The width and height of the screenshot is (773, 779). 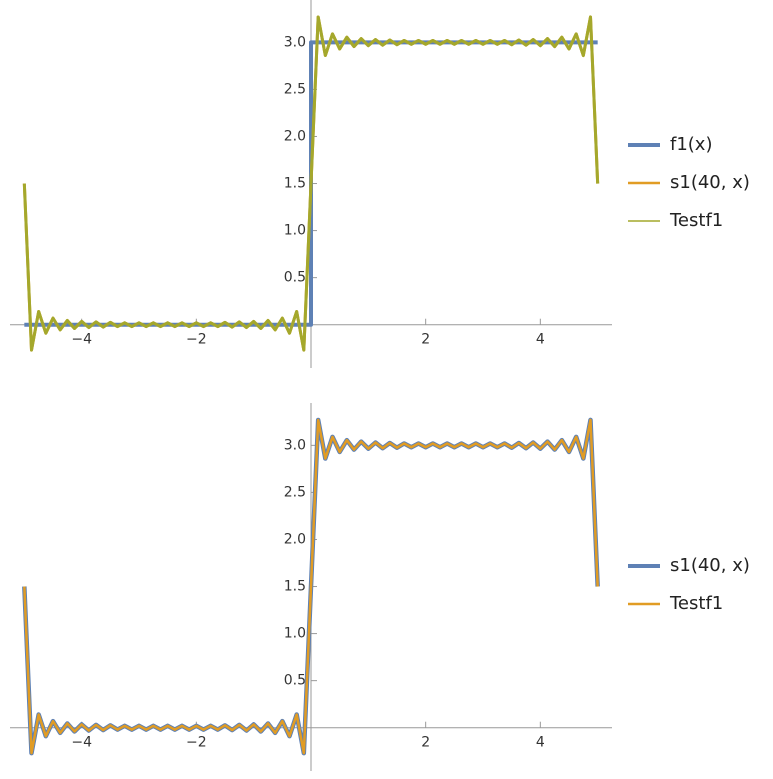 What do you see at coordinates (691, 144) in the screenshot?
I see `legend-label: f1(x)` at bounding box center [691, 144].